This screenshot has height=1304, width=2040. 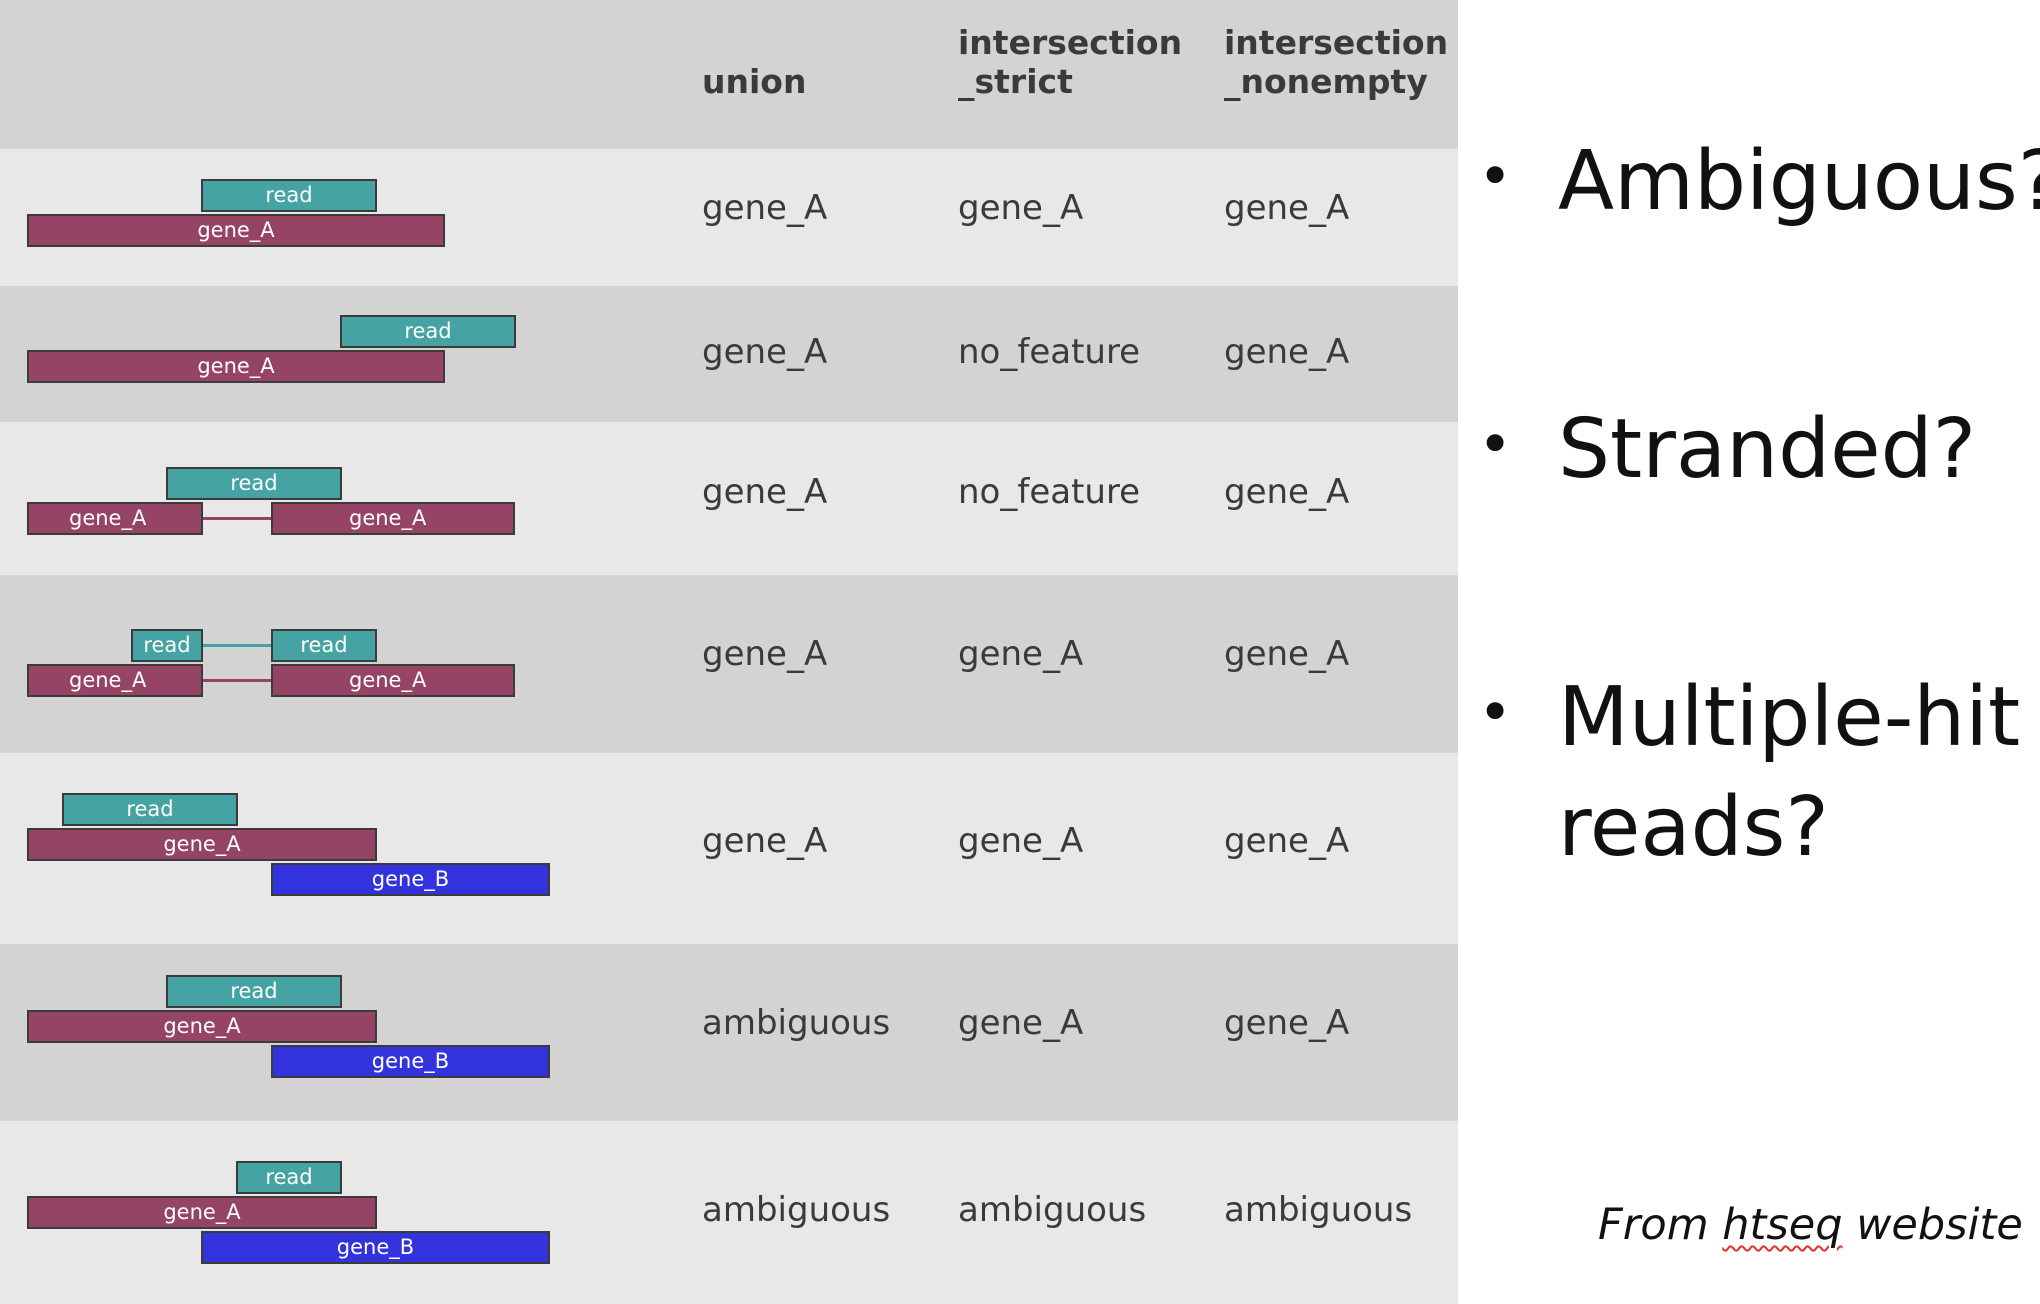 I want to click on result-intersection-nonempty: ambiguous, so click(x=1318, y=1210).